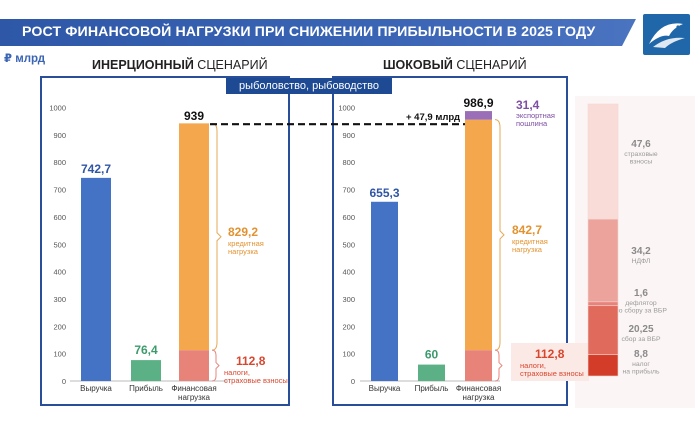 This screenshot has height=425, width=700. What do you see at coordinates (59, 326) in the screenshot?
I see `inertial-ytick: 200` at bounding box center [59, 326].